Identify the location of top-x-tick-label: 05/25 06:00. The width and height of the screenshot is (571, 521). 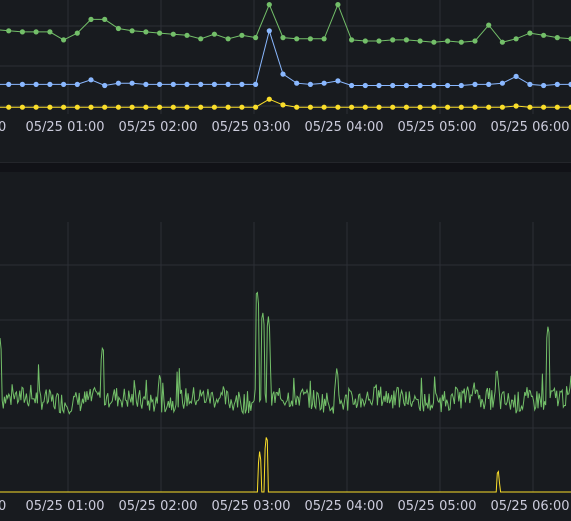
(529, 127).